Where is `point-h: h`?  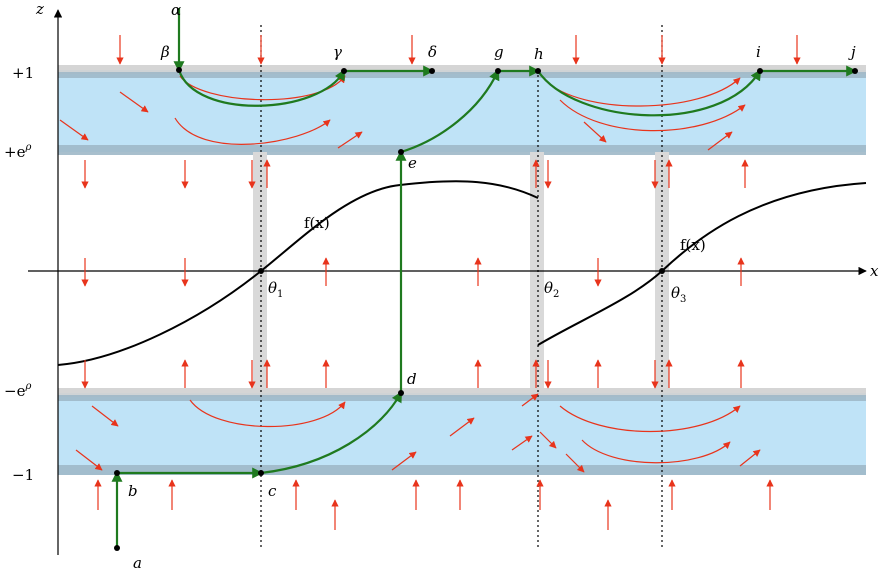
point-h: h is located at coordinates (539, 54).